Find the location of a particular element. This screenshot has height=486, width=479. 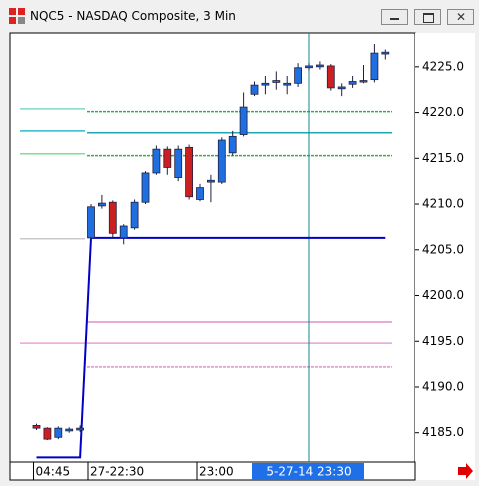

y-axis-area is located at coordinates (445, 256).